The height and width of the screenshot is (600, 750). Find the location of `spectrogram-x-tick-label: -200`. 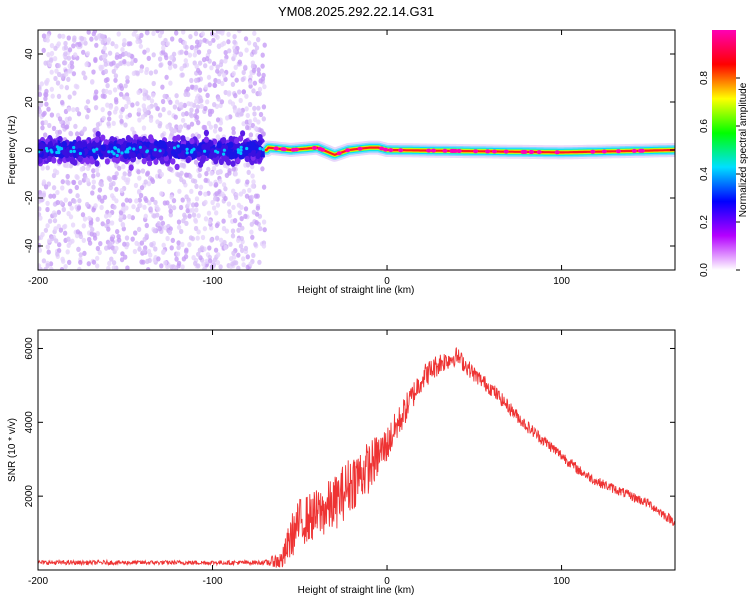

spectrogram-x-tick-label: -200 is located at coordinates (38, 281).